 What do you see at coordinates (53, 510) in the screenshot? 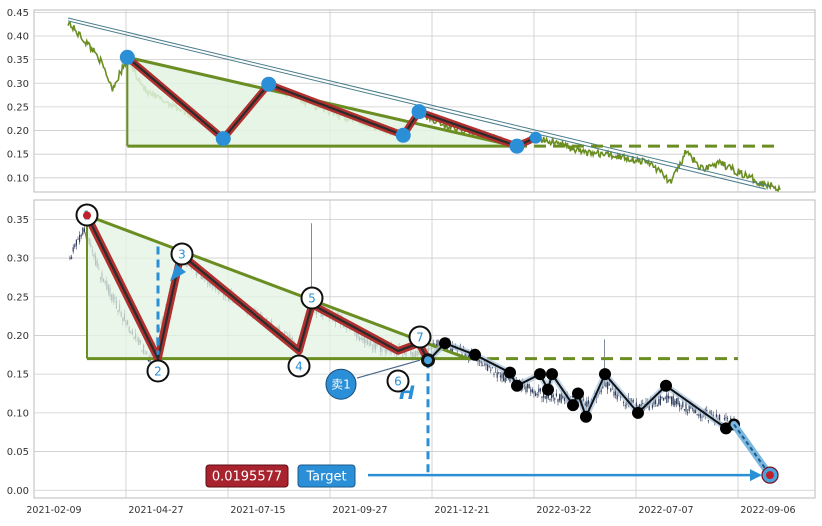
I see `x-tick-label: 2021-02-09` at bounding box center [53, 510].